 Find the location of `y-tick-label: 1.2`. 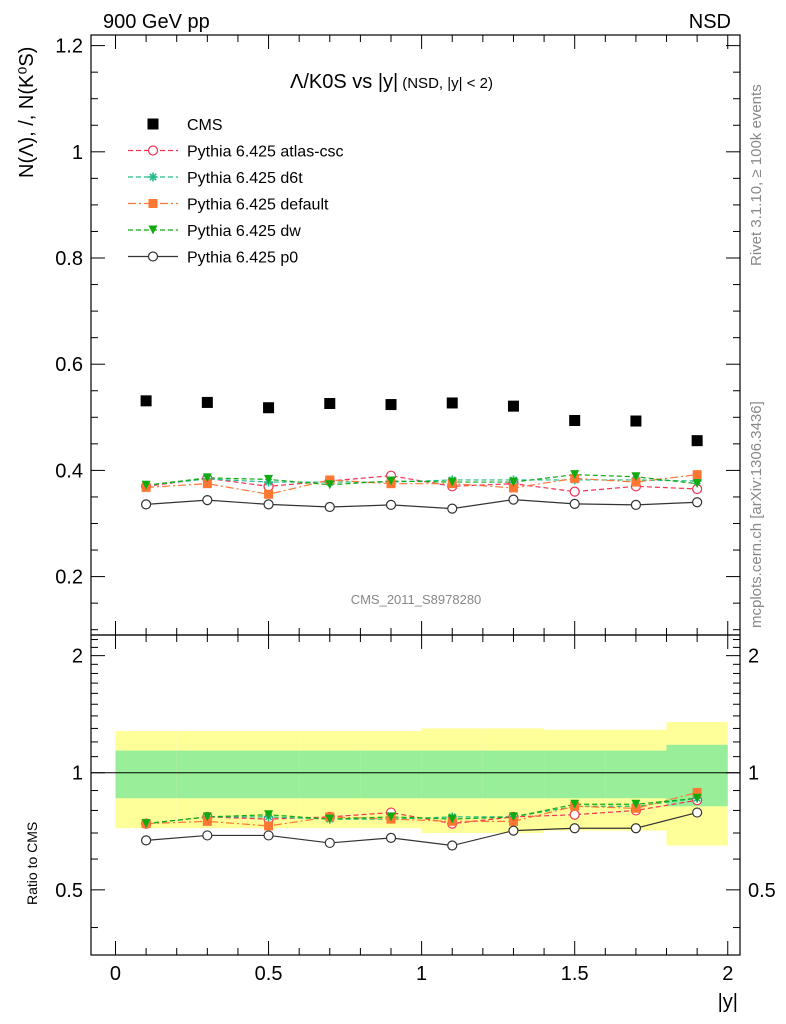

y-tick-label: 1.2 is located at coordinates (69, 47).